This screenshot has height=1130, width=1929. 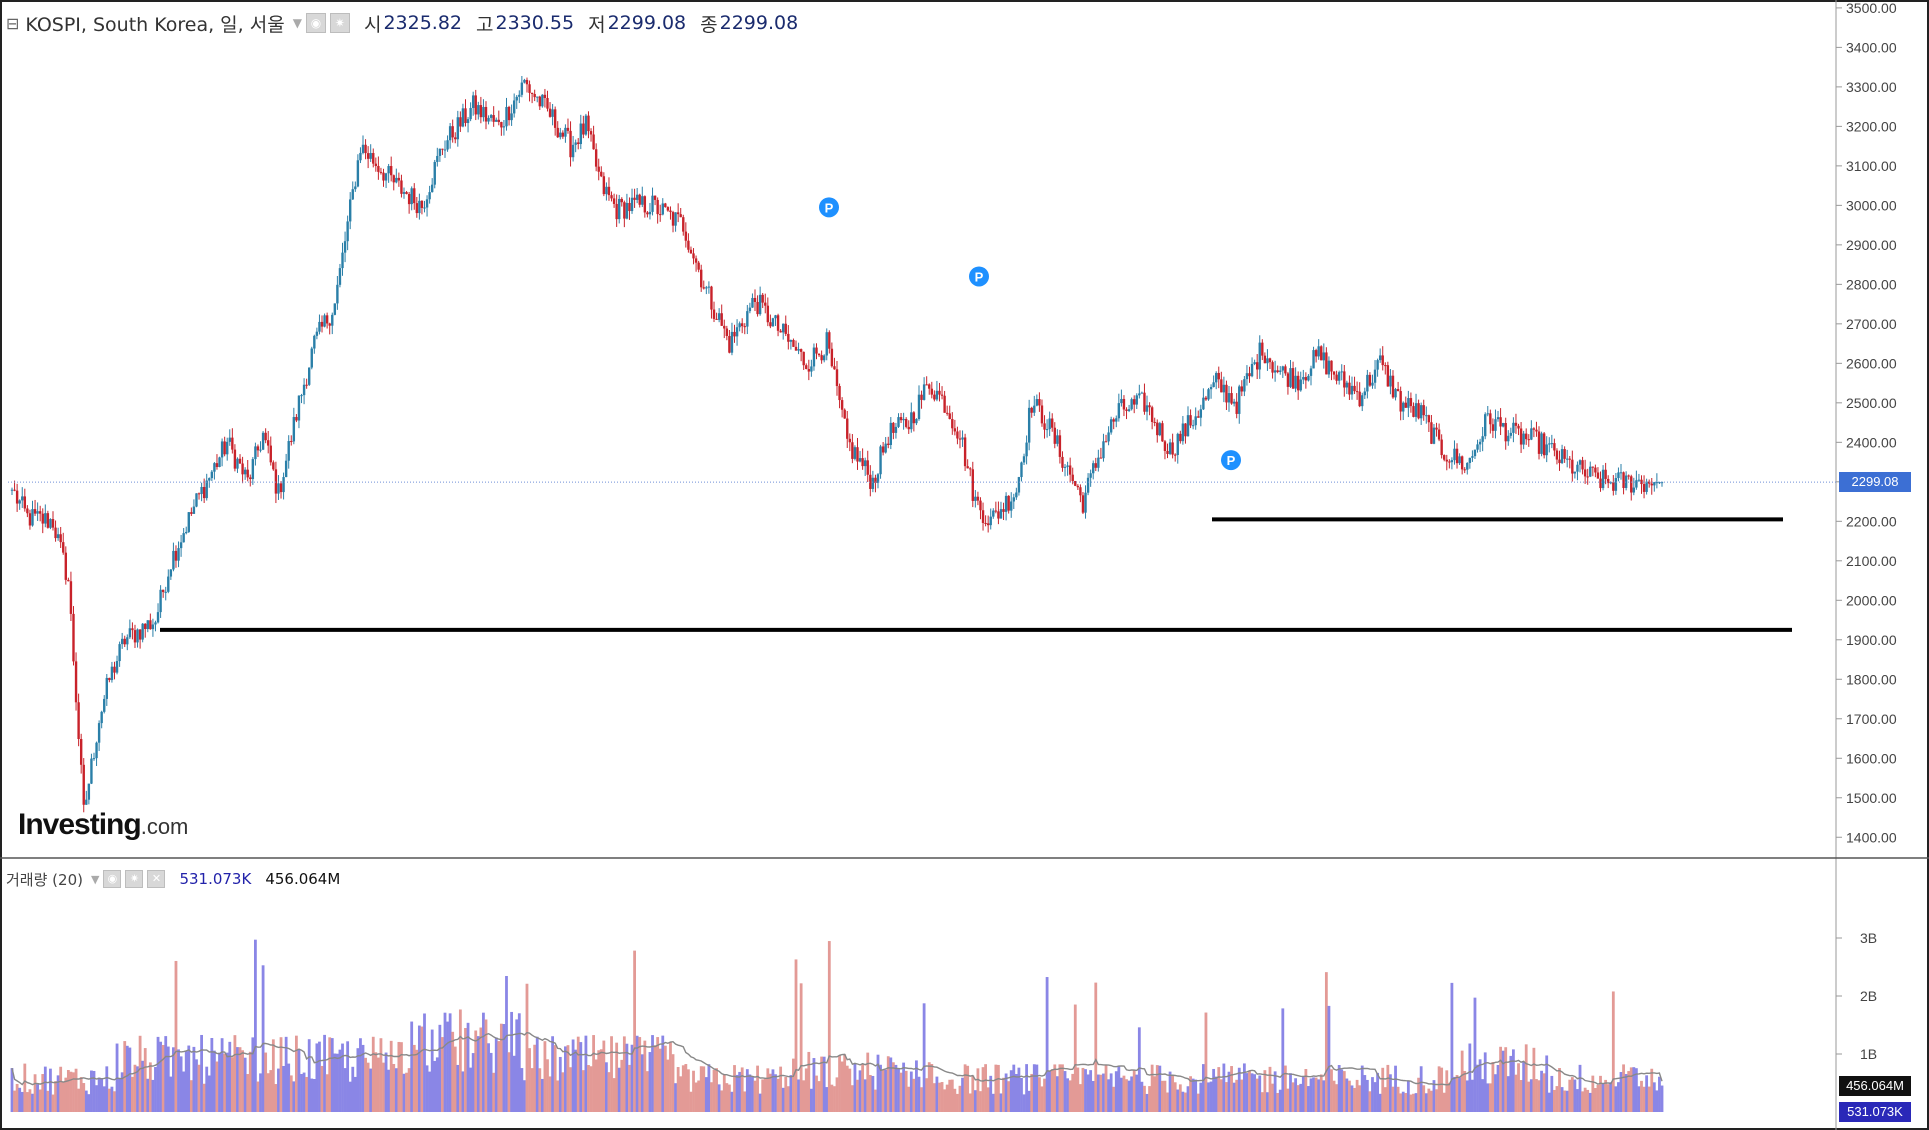 What do you see at coordinates (1231, 460) in the screenshot?
I see `event-marker-circle` at bounding box center [1231, 460].